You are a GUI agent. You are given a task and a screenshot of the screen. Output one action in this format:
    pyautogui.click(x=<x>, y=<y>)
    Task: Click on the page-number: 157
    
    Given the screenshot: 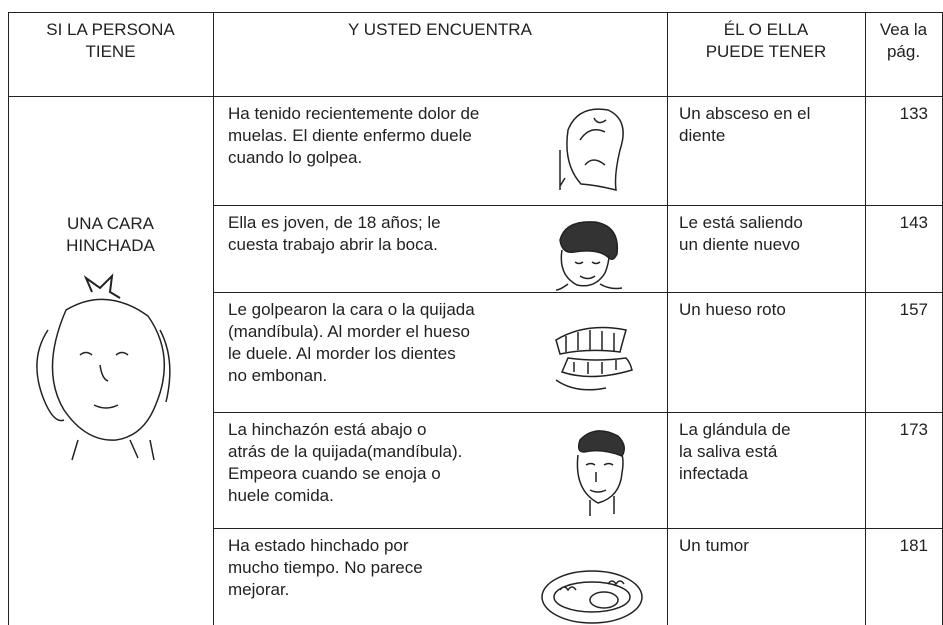 What is the action you would take?
    pyautogui.click(x=913, y=309)
    